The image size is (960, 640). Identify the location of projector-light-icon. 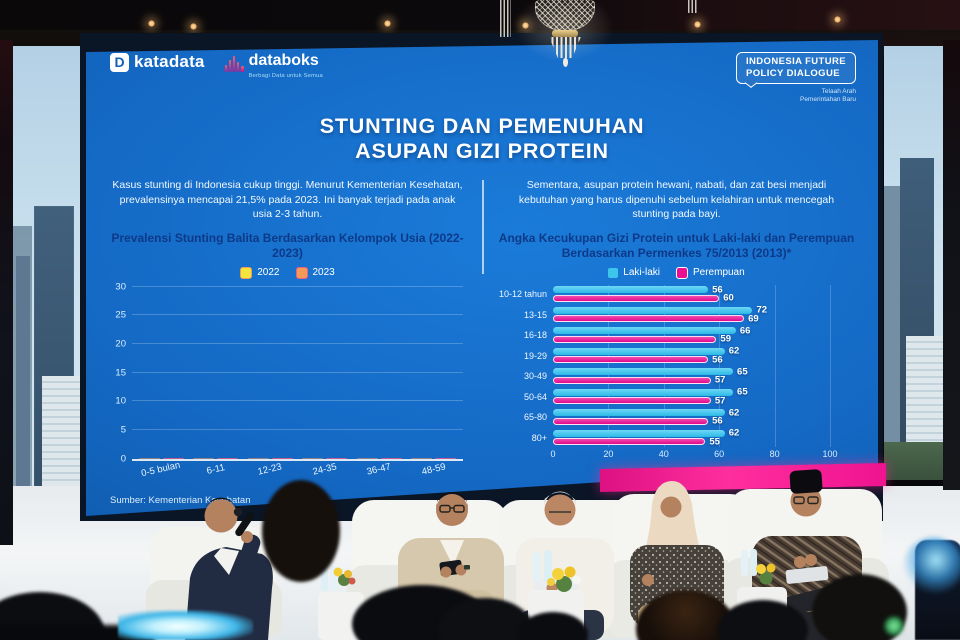
(185, 625).